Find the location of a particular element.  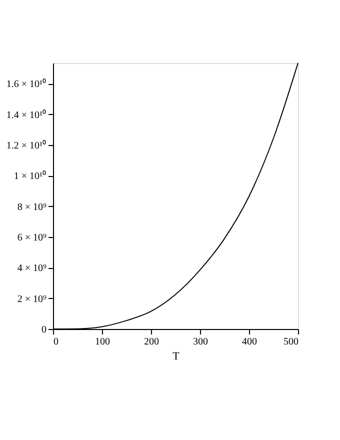

y-tick-label: 2 × 10⁹ is located at coordinates (32, 299).